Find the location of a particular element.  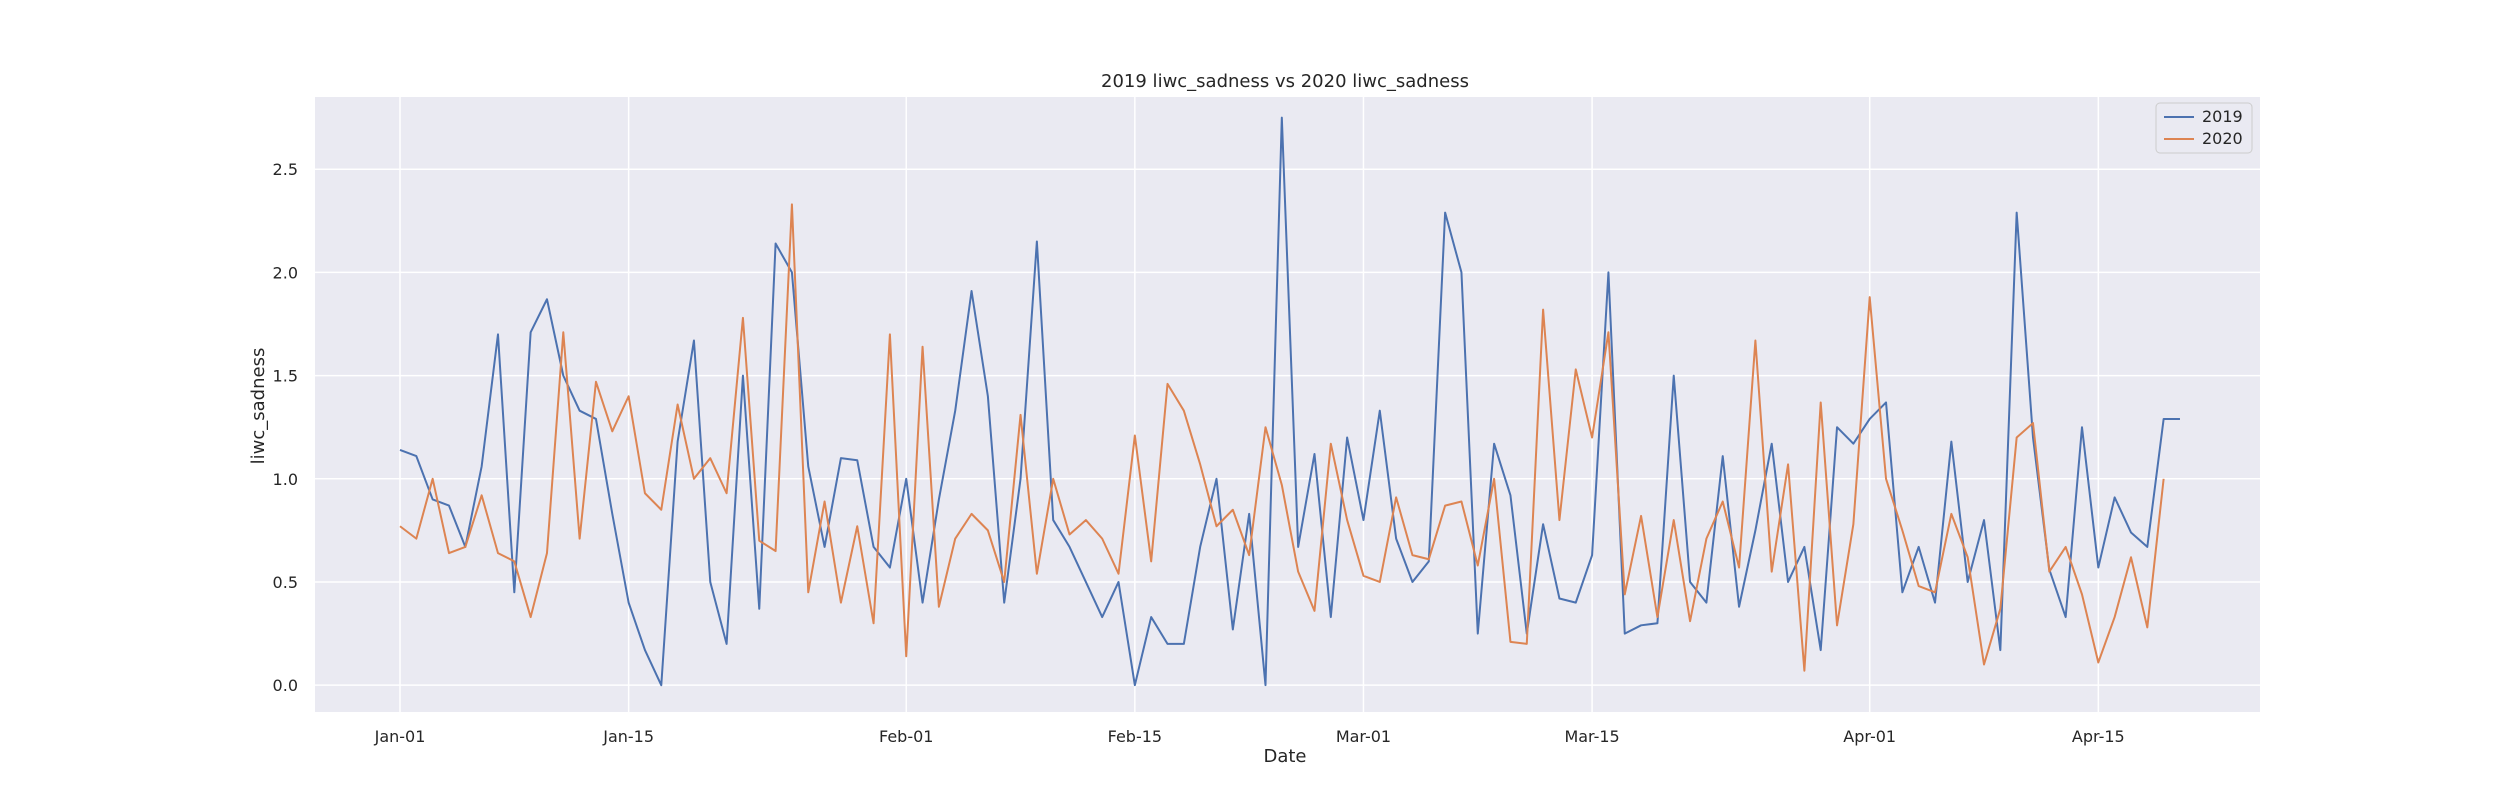

x-tick-label: Jan-01 is located at coordinates (400, 736).